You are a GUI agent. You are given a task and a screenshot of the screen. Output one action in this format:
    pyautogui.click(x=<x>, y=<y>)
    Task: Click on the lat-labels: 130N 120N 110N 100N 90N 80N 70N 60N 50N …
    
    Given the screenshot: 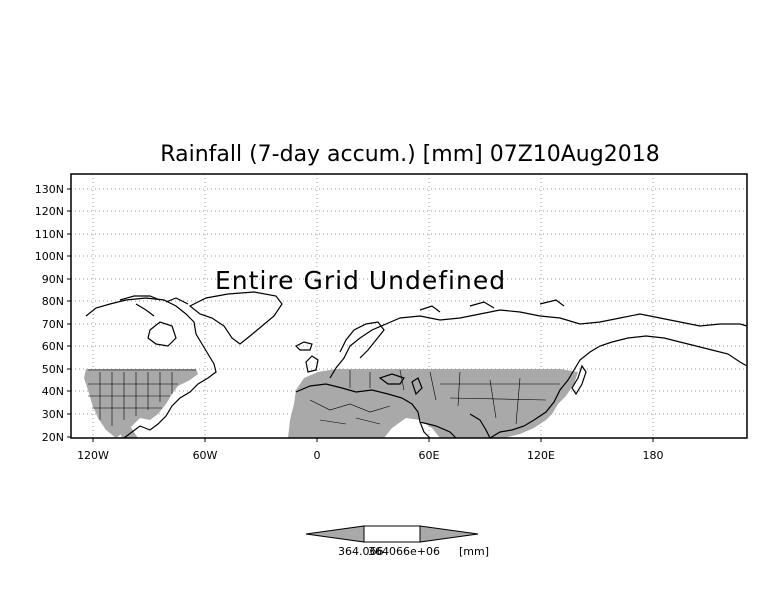 What is the action you would take?
    pyautogui.click(x=49, y=313)
    